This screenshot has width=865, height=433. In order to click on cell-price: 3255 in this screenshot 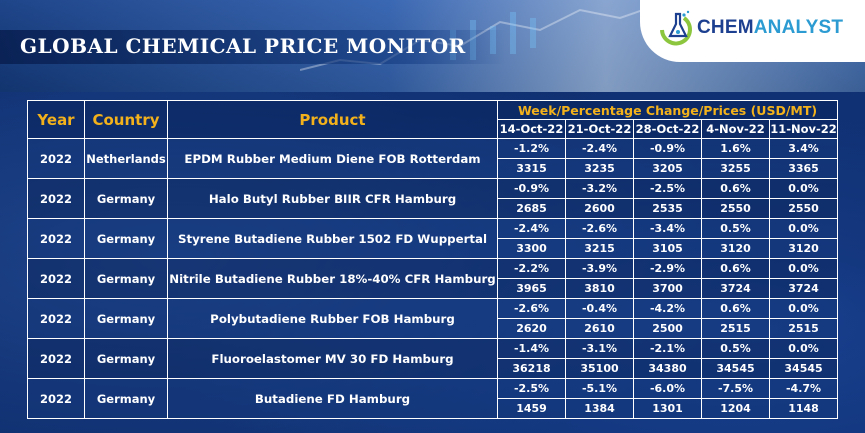, I will do `click(735, 168)`.